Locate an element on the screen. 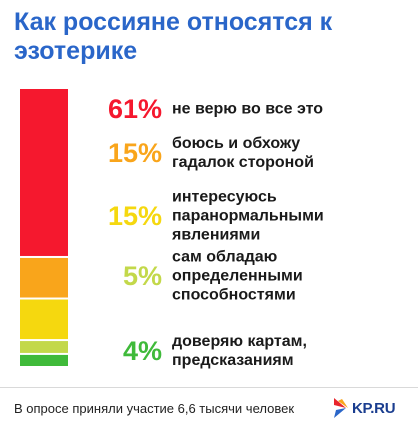 This screenshot has height=440, width=418. category-label: явлениями is located at coordinates (215, 235).